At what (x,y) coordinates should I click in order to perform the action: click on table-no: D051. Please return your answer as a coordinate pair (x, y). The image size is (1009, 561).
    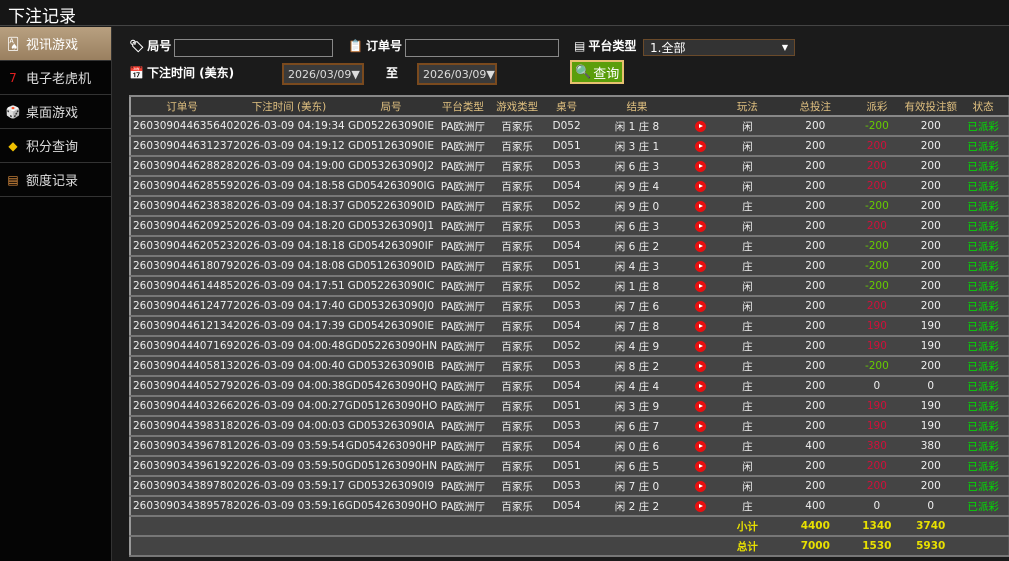
    Looking at the image, I should click on (566, 266).